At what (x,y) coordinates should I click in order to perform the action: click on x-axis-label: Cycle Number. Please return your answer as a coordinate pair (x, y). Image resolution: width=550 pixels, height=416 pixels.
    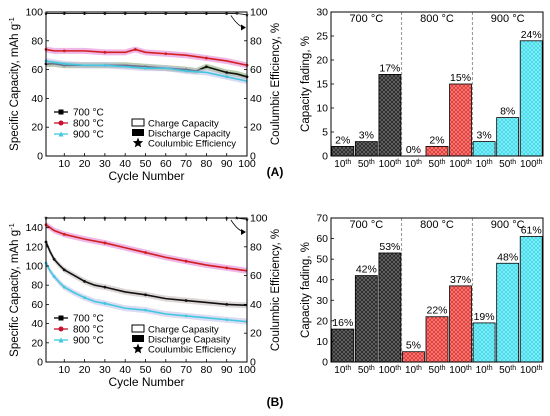
    Looking at the image, I should click on (146, 176).